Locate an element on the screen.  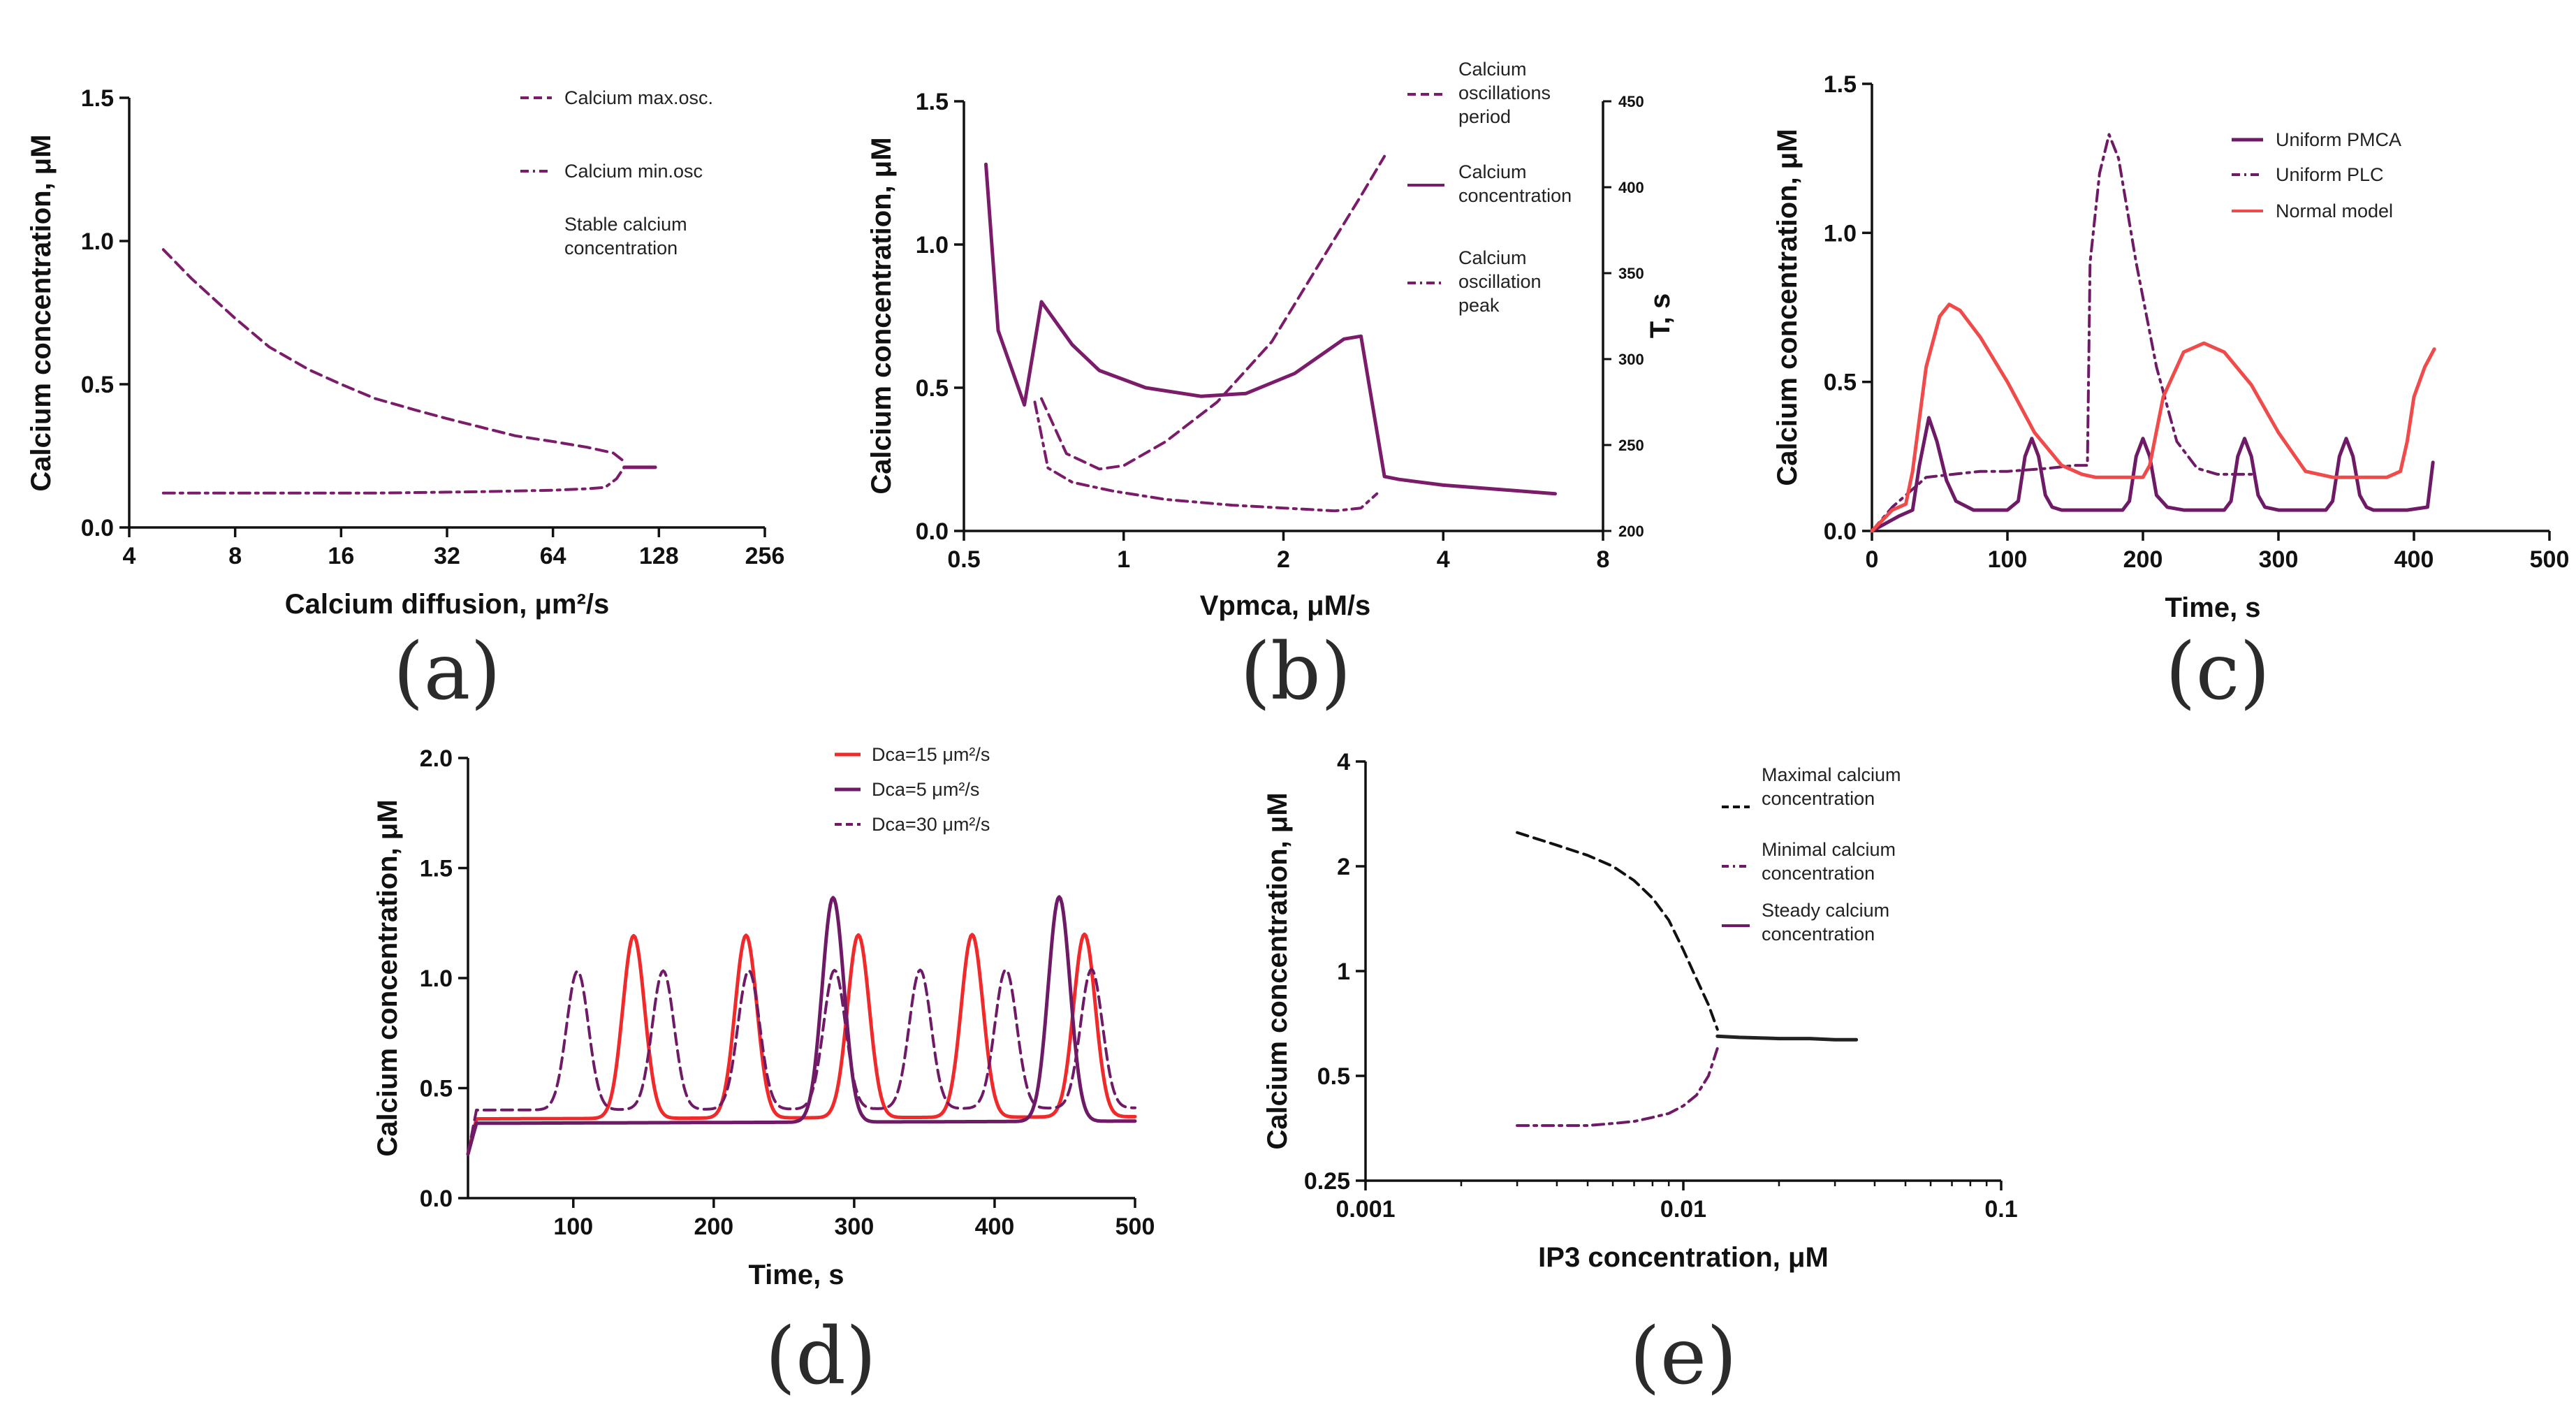
panel-b-series is located at coordinates (1270, 333).